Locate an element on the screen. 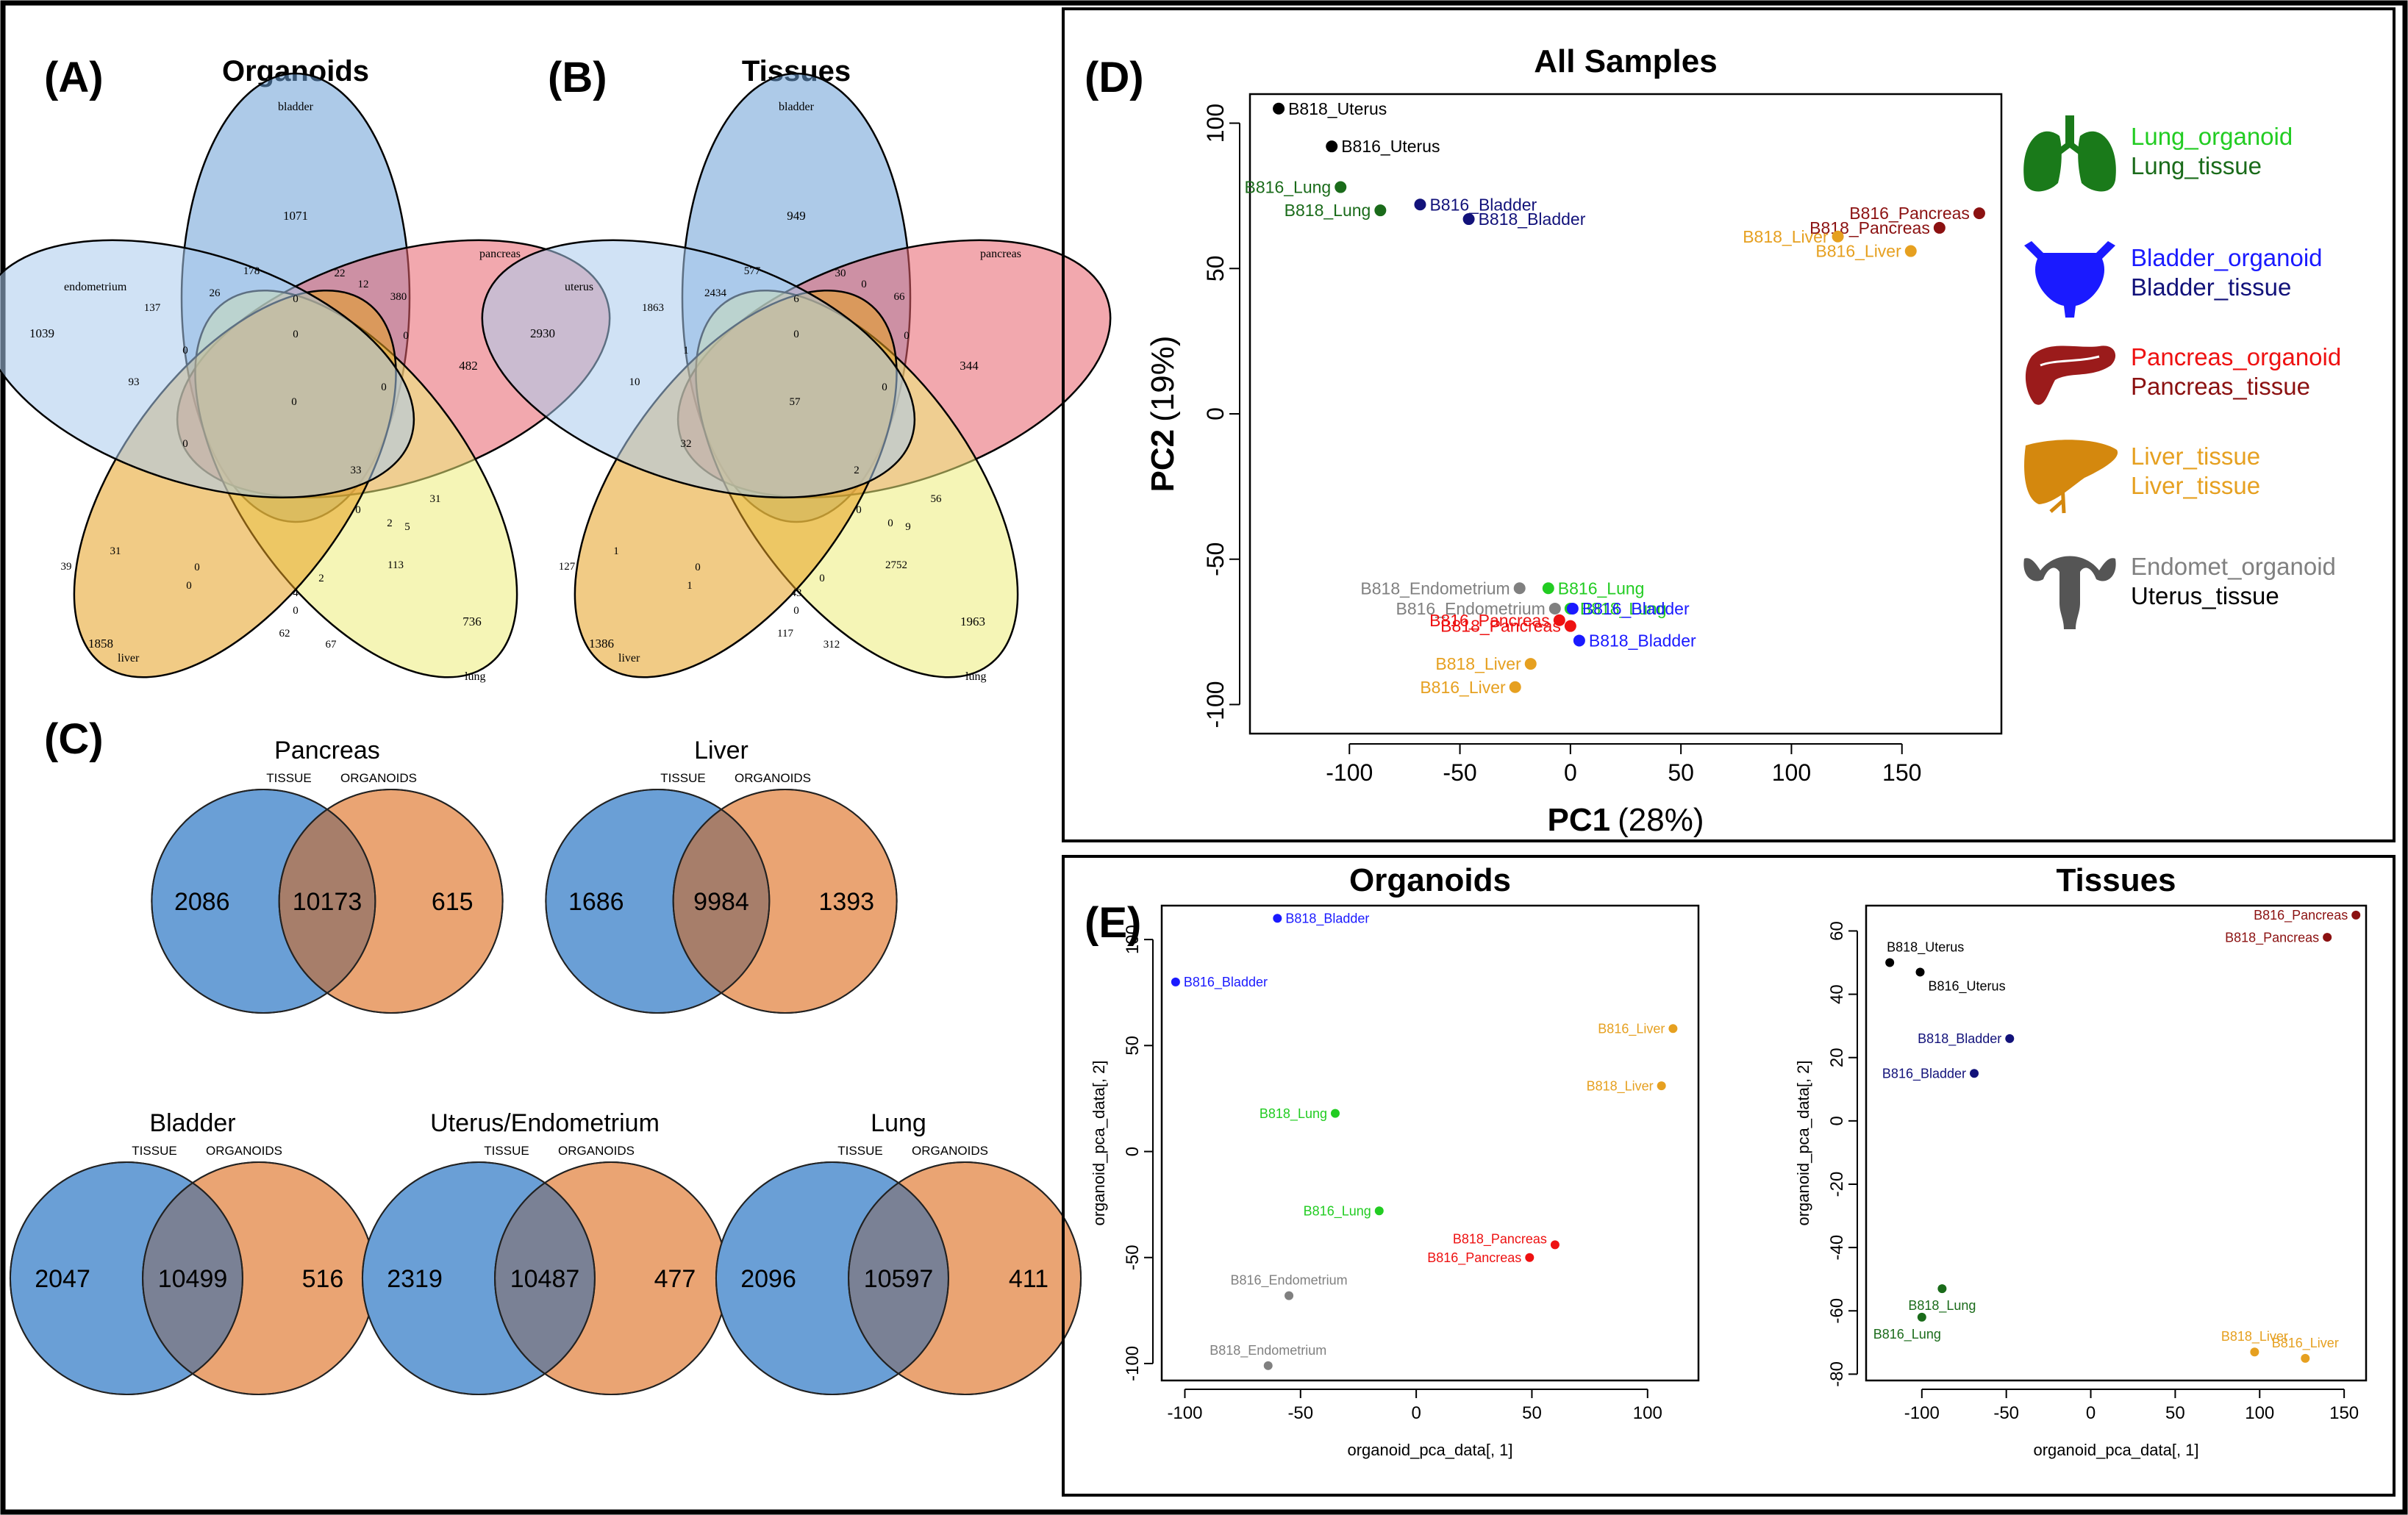  y-axis-label: PC2 (19%) is located at coordinates (1163, 414).